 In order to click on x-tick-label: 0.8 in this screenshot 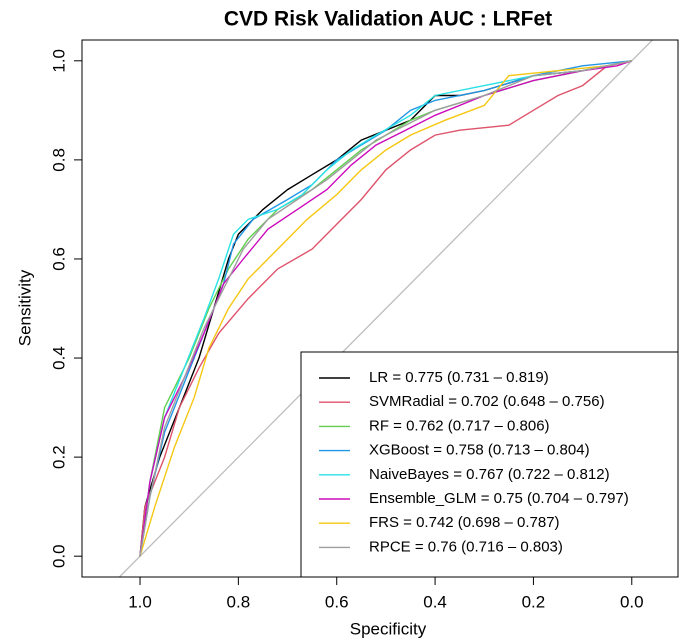, I will do `click(239, 601)`.